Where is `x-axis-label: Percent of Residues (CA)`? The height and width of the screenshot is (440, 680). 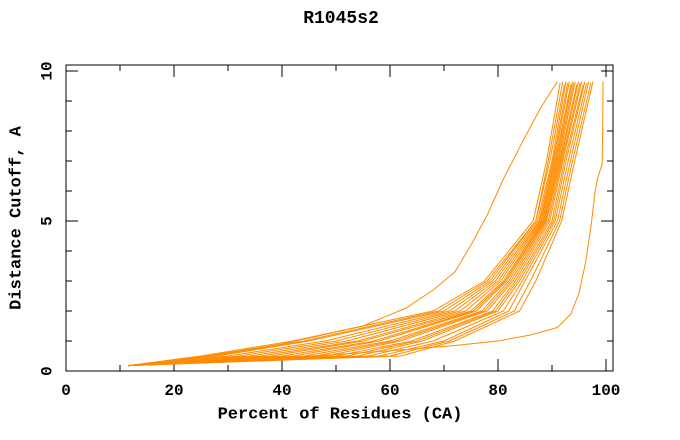
x-axis-label: Percent of Residues (CA) is located at coordinates (340, 415).